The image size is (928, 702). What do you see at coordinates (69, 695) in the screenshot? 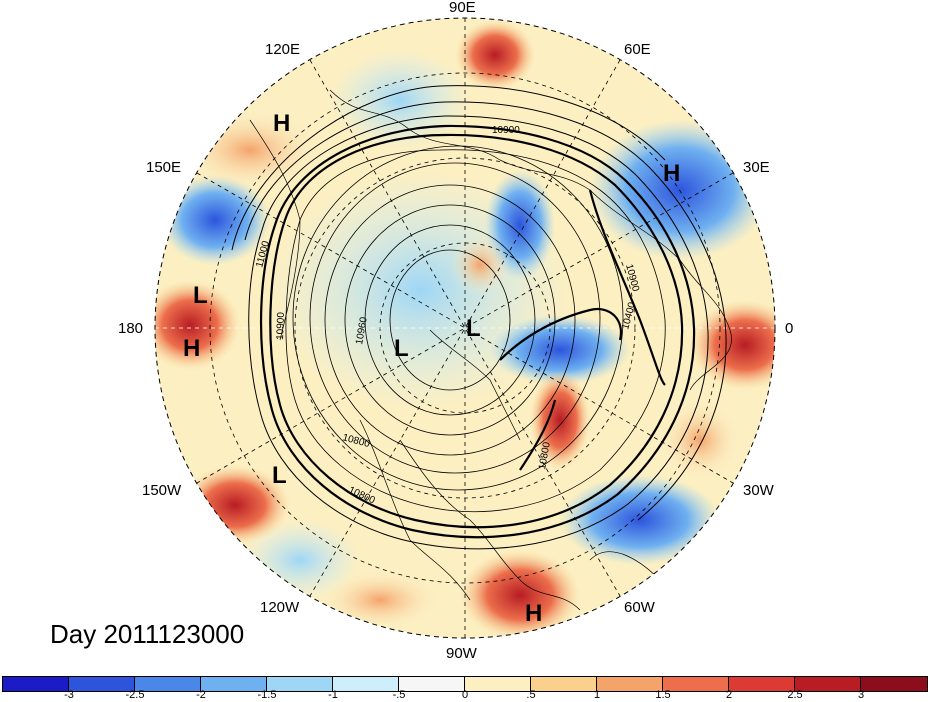
I see `colorbar-tick-label: -3` at bounding box center [69, 695].